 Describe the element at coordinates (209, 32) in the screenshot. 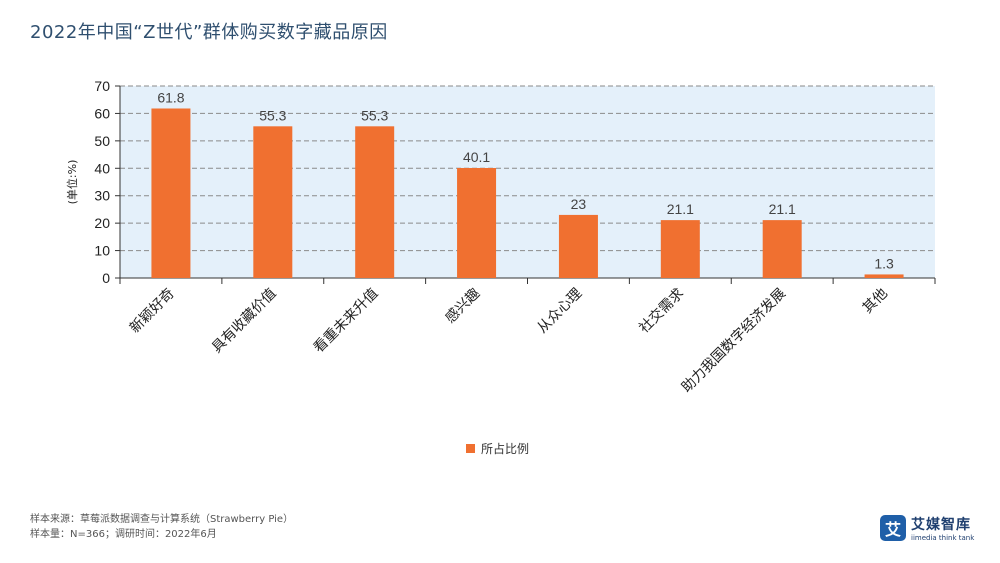

I see `chart-title: 2022年中国“Z世代”群体购买数字藏品原因` at that location.